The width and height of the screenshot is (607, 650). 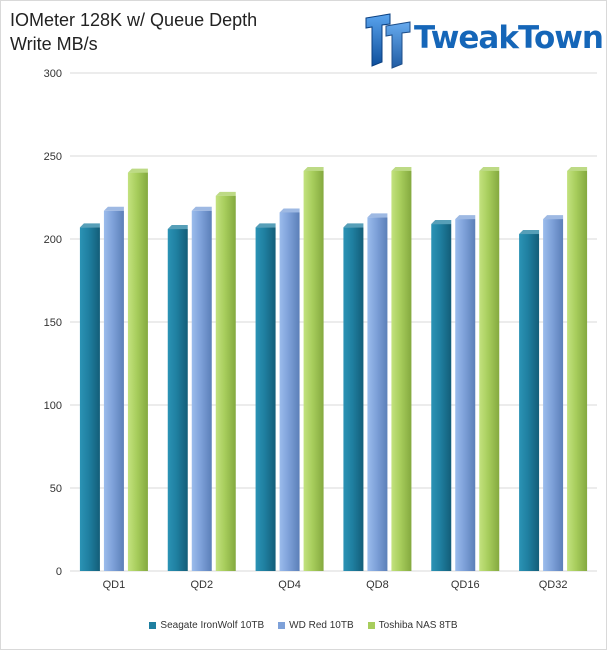 I want to click on tweaktown-logo: TweakTown, so click(x=483, y=42).